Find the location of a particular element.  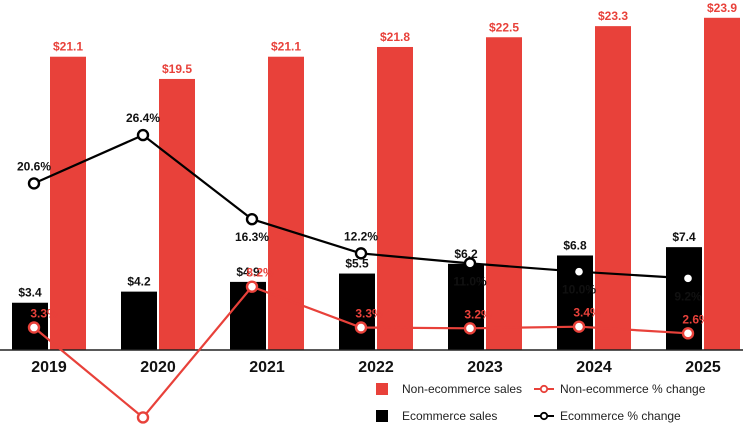

data-label-non-ecommerce-sales-2022: $21.8 is located at coordinates (395, 37).